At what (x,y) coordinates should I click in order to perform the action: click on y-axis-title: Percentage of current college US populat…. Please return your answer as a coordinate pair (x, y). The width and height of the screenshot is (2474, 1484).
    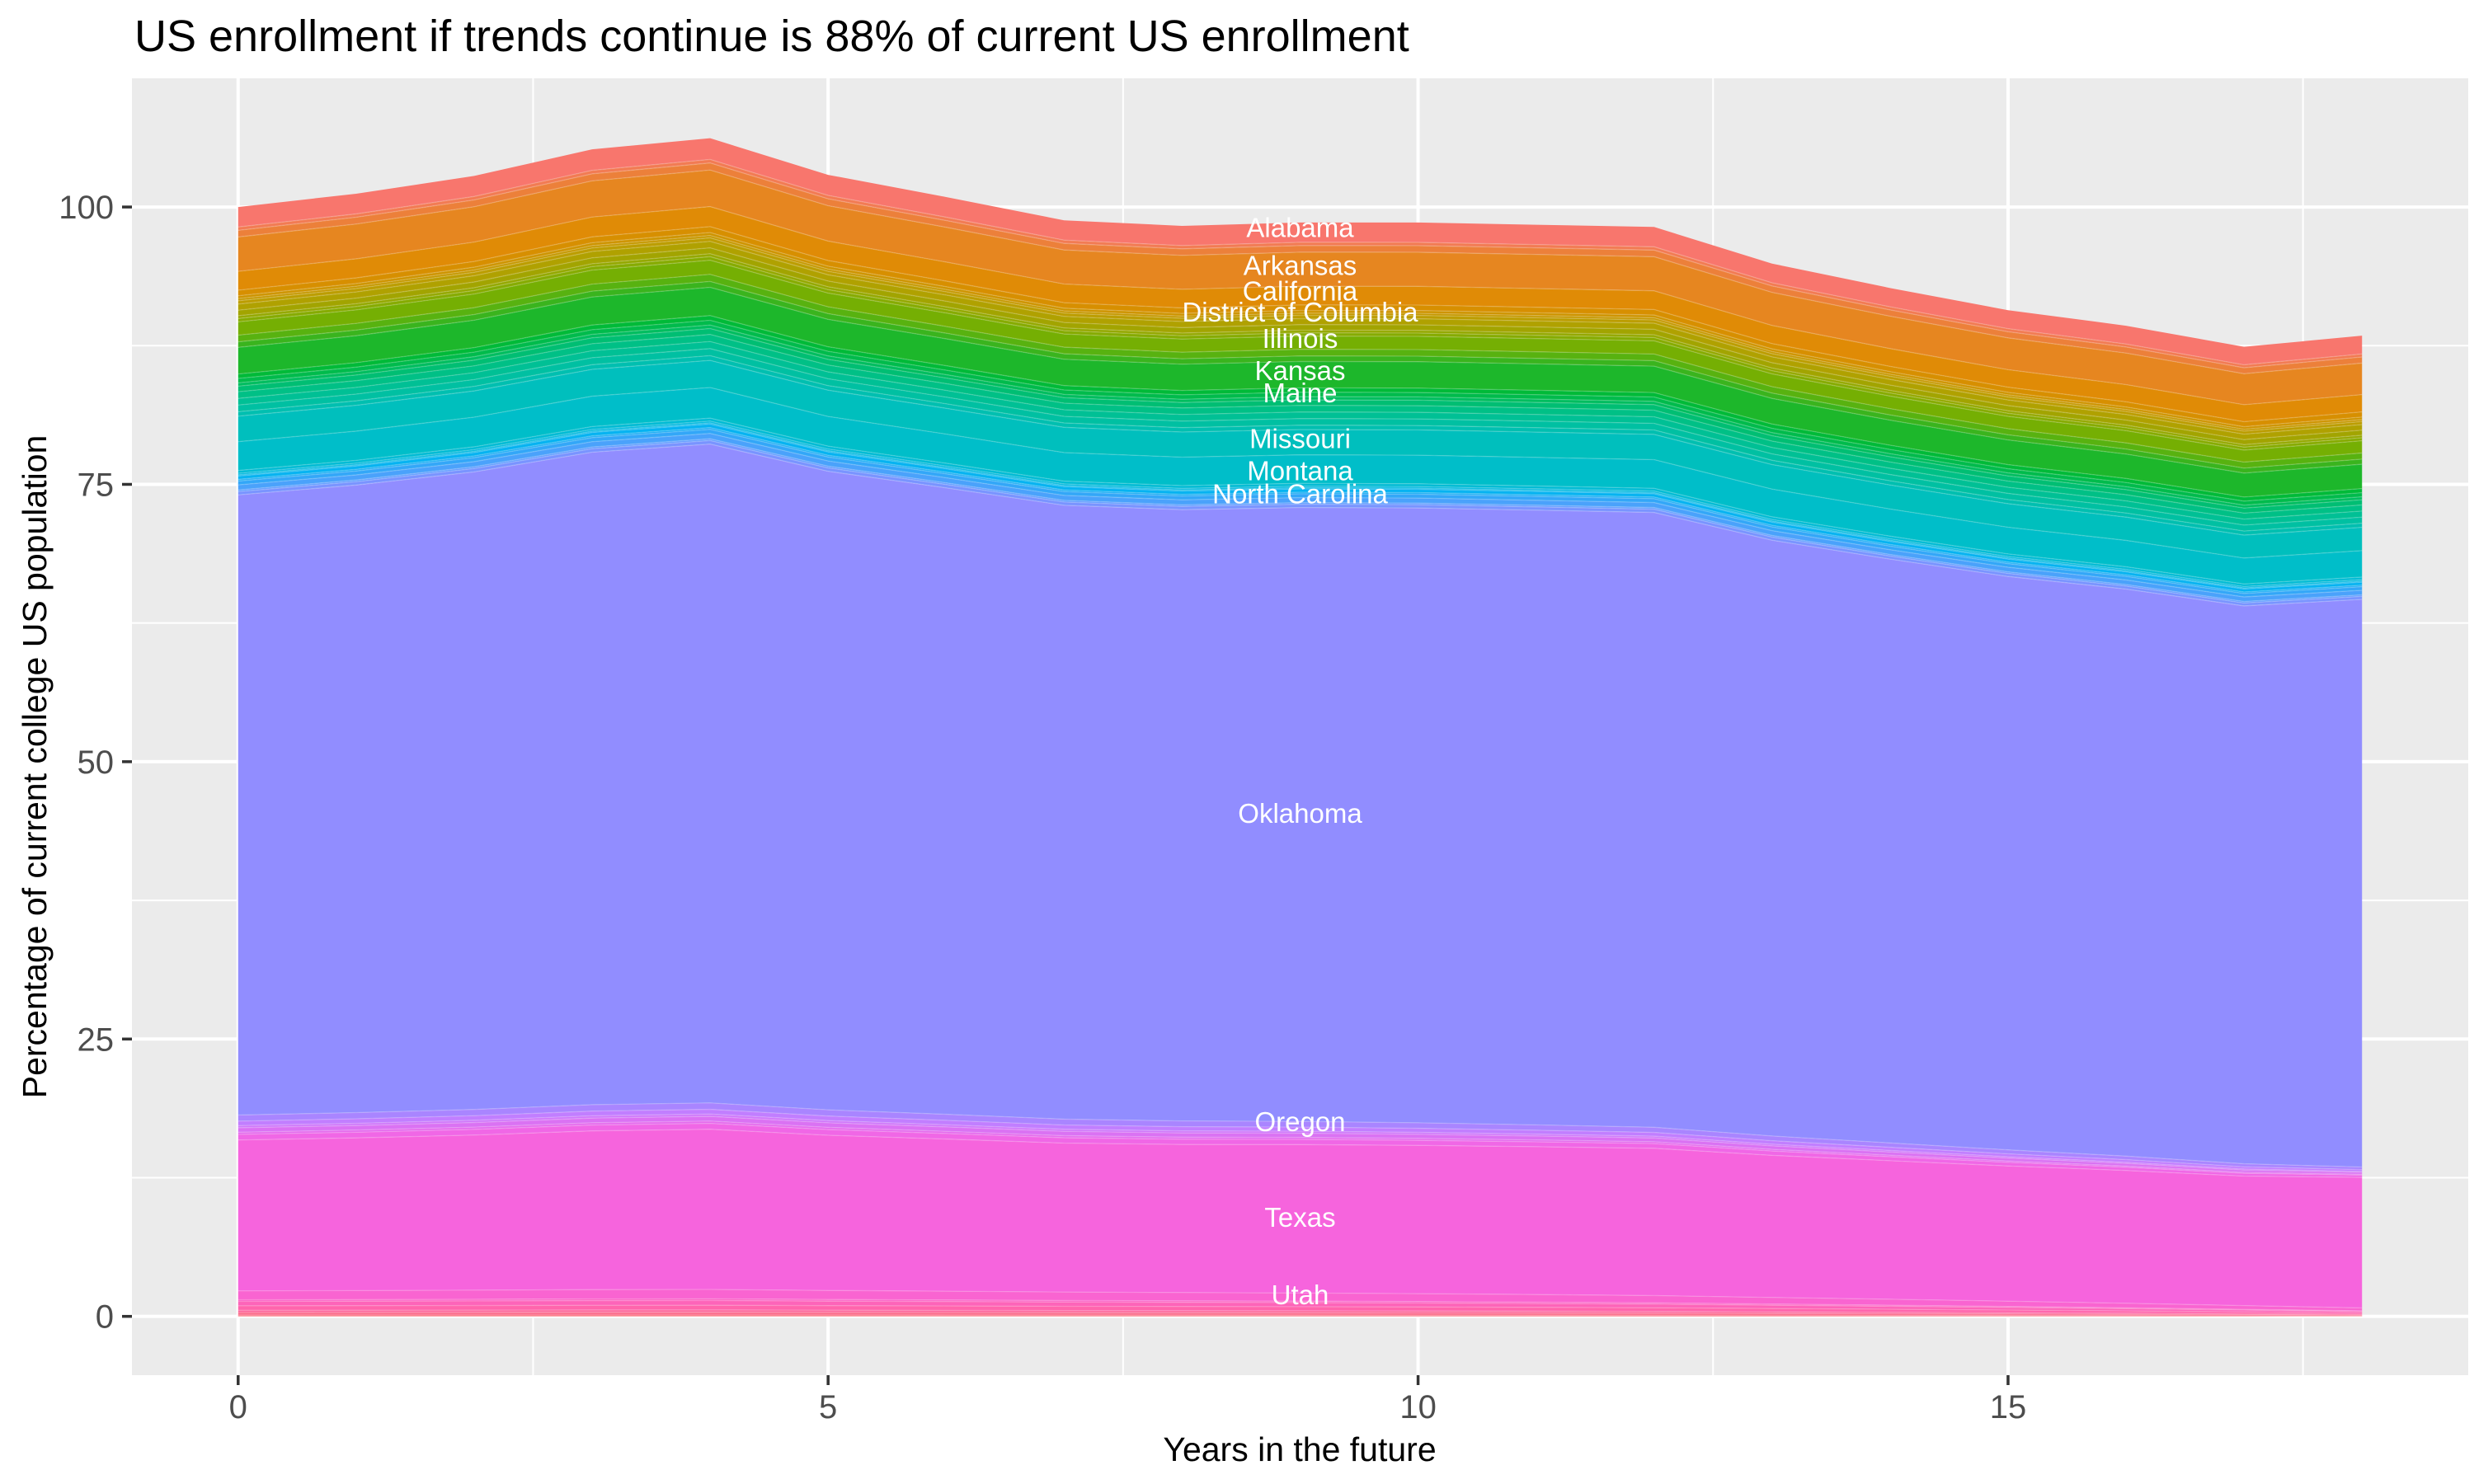
    Looking at the image, I should click on (35, 767).